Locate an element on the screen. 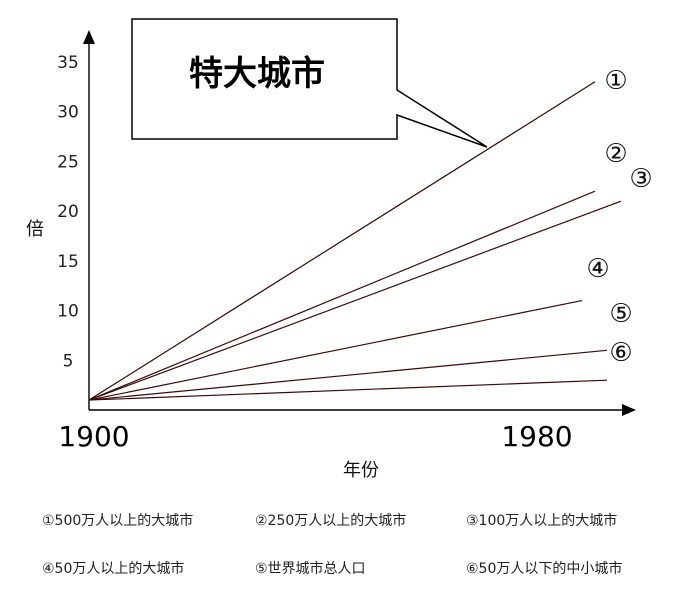 The width and height of the screenshot is (680, 601). y-tick-label: 30 is located at coordinates (68, 113).